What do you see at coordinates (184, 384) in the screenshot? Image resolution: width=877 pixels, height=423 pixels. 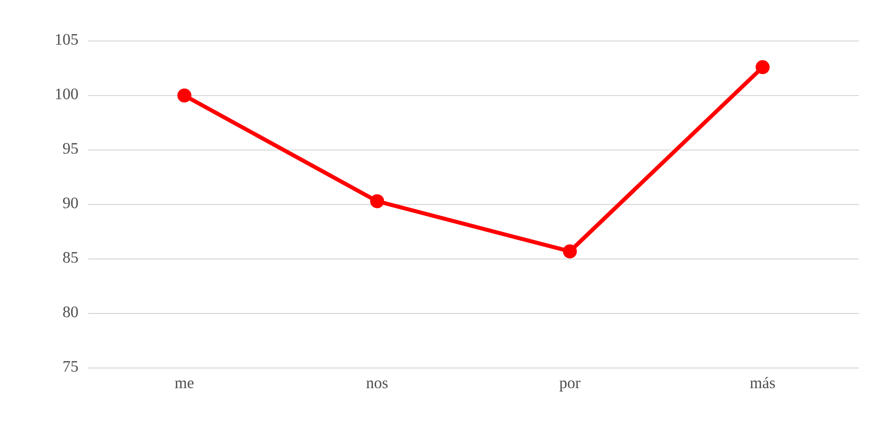 I see `x-tick-label: me` at bounding box center [184, 384].